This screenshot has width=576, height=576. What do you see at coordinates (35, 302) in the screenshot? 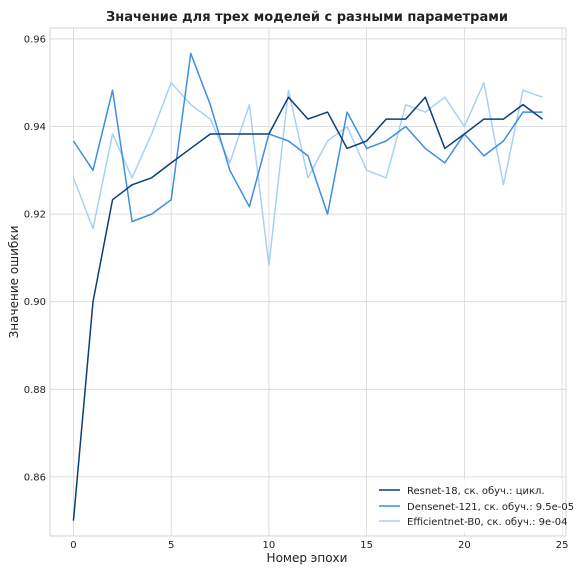
I see `y-tick-label: 0.90` at bounding box center [35, 302].